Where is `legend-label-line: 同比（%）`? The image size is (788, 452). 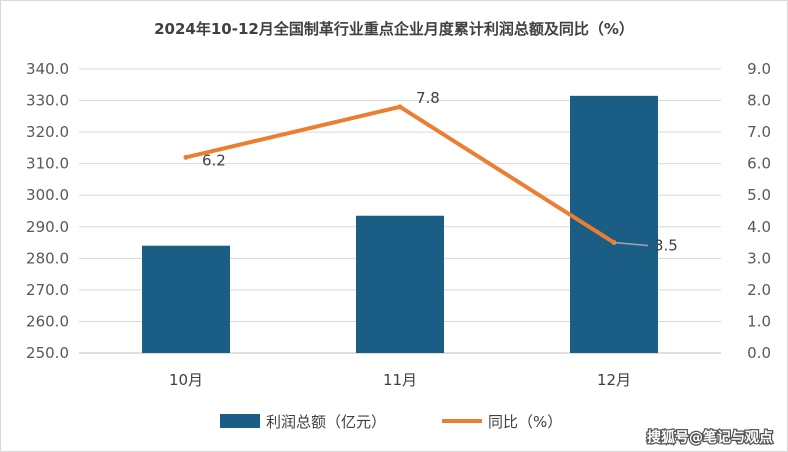
legend-label-line: 同比（%） is located at coordinates (525, 422).